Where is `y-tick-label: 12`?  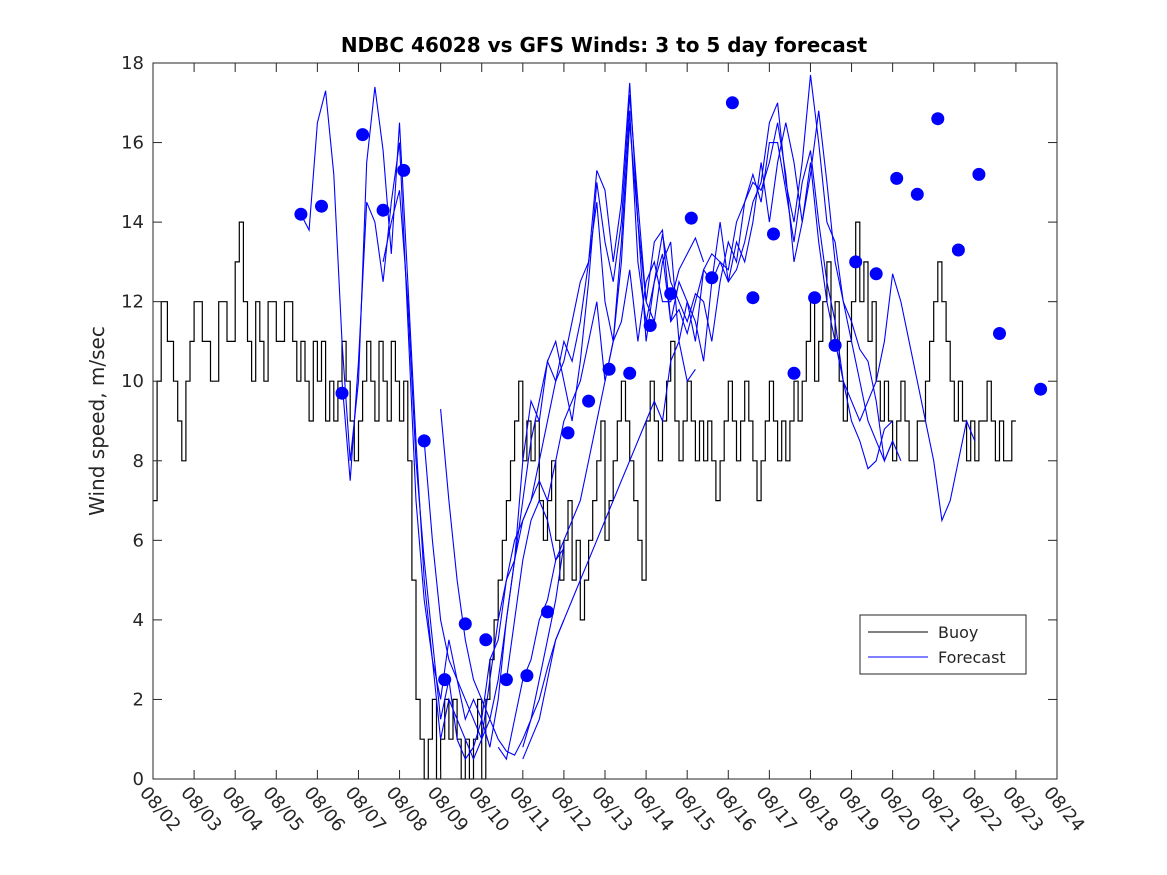 y-tick-label: 12 is located at coordinates (132, 302).